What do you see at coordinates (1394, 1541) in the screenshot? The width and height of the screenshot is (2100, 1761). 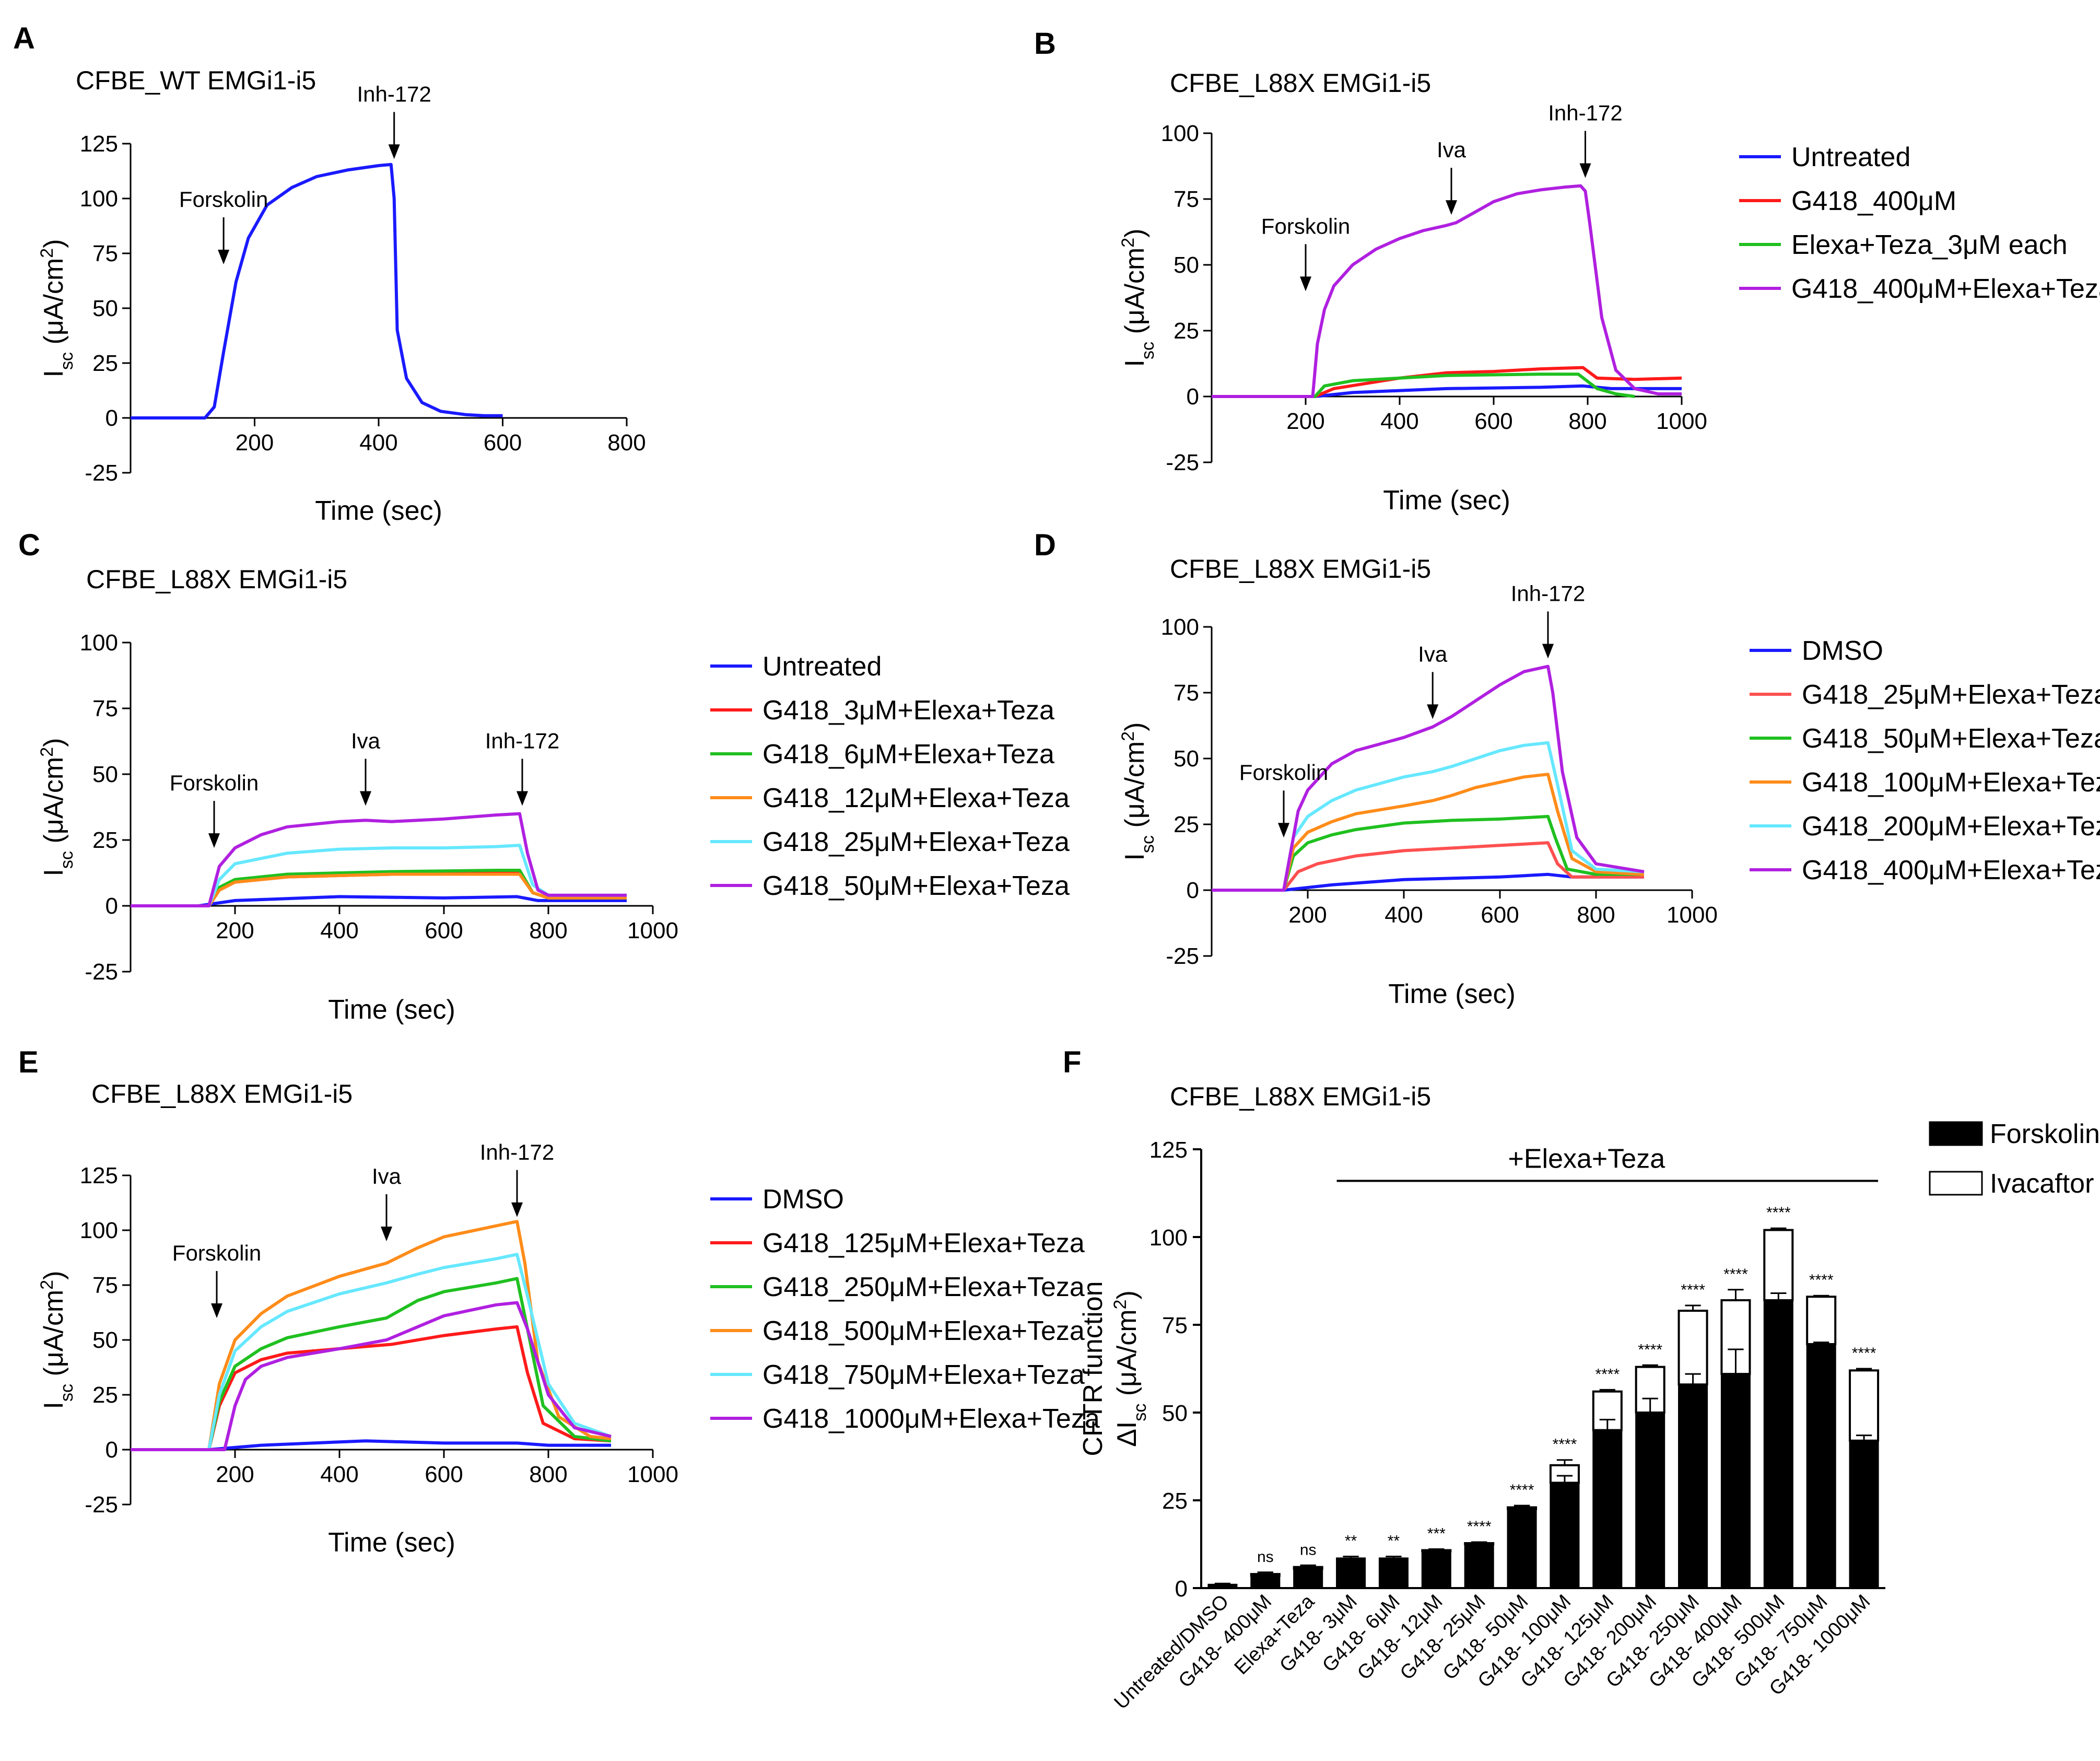 I see `significance-label: **` at bounding box center [1394, 1541].